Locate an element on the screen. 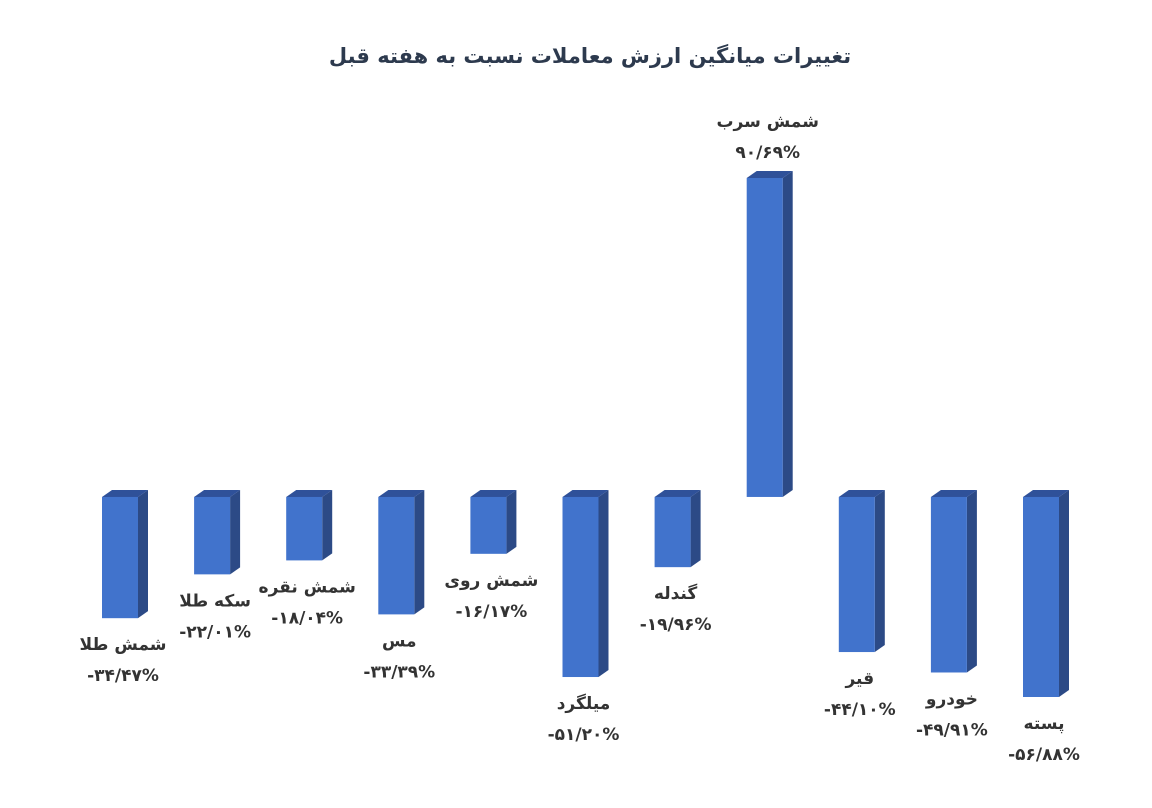  category-label: شمش طلا is located at coordinates (123, 645).